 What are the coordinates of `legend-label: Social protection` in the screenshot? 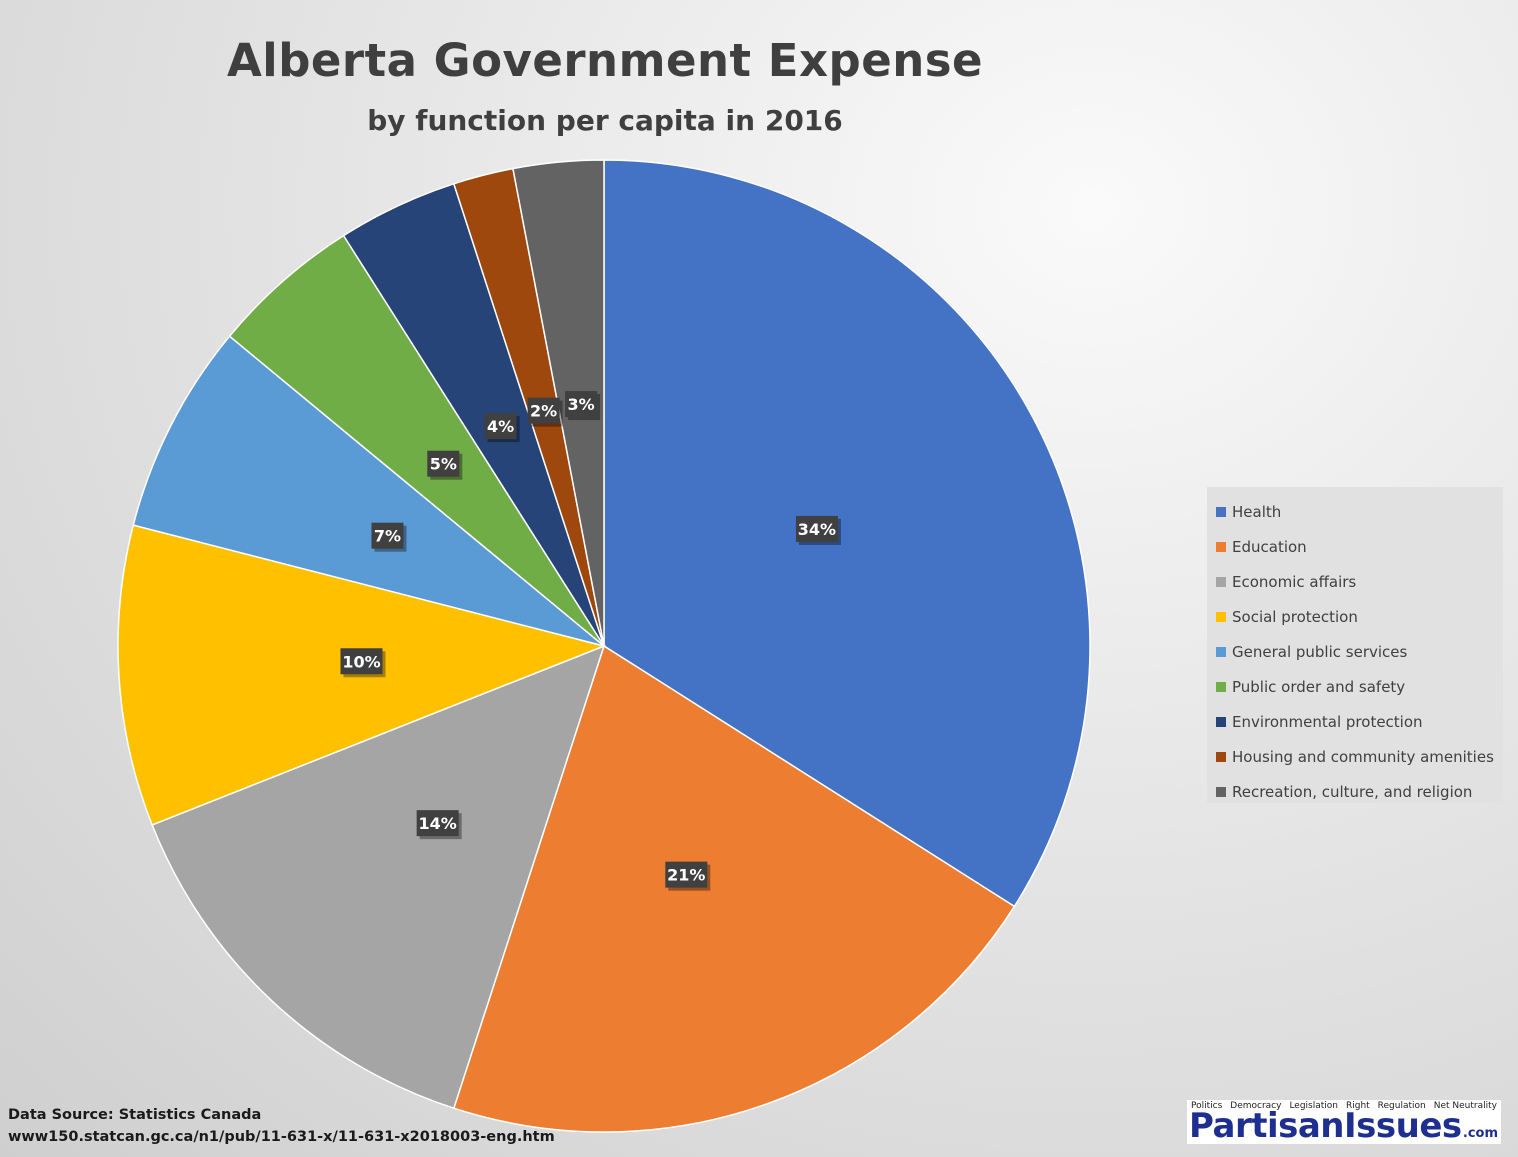 It's located at (1295, 616).